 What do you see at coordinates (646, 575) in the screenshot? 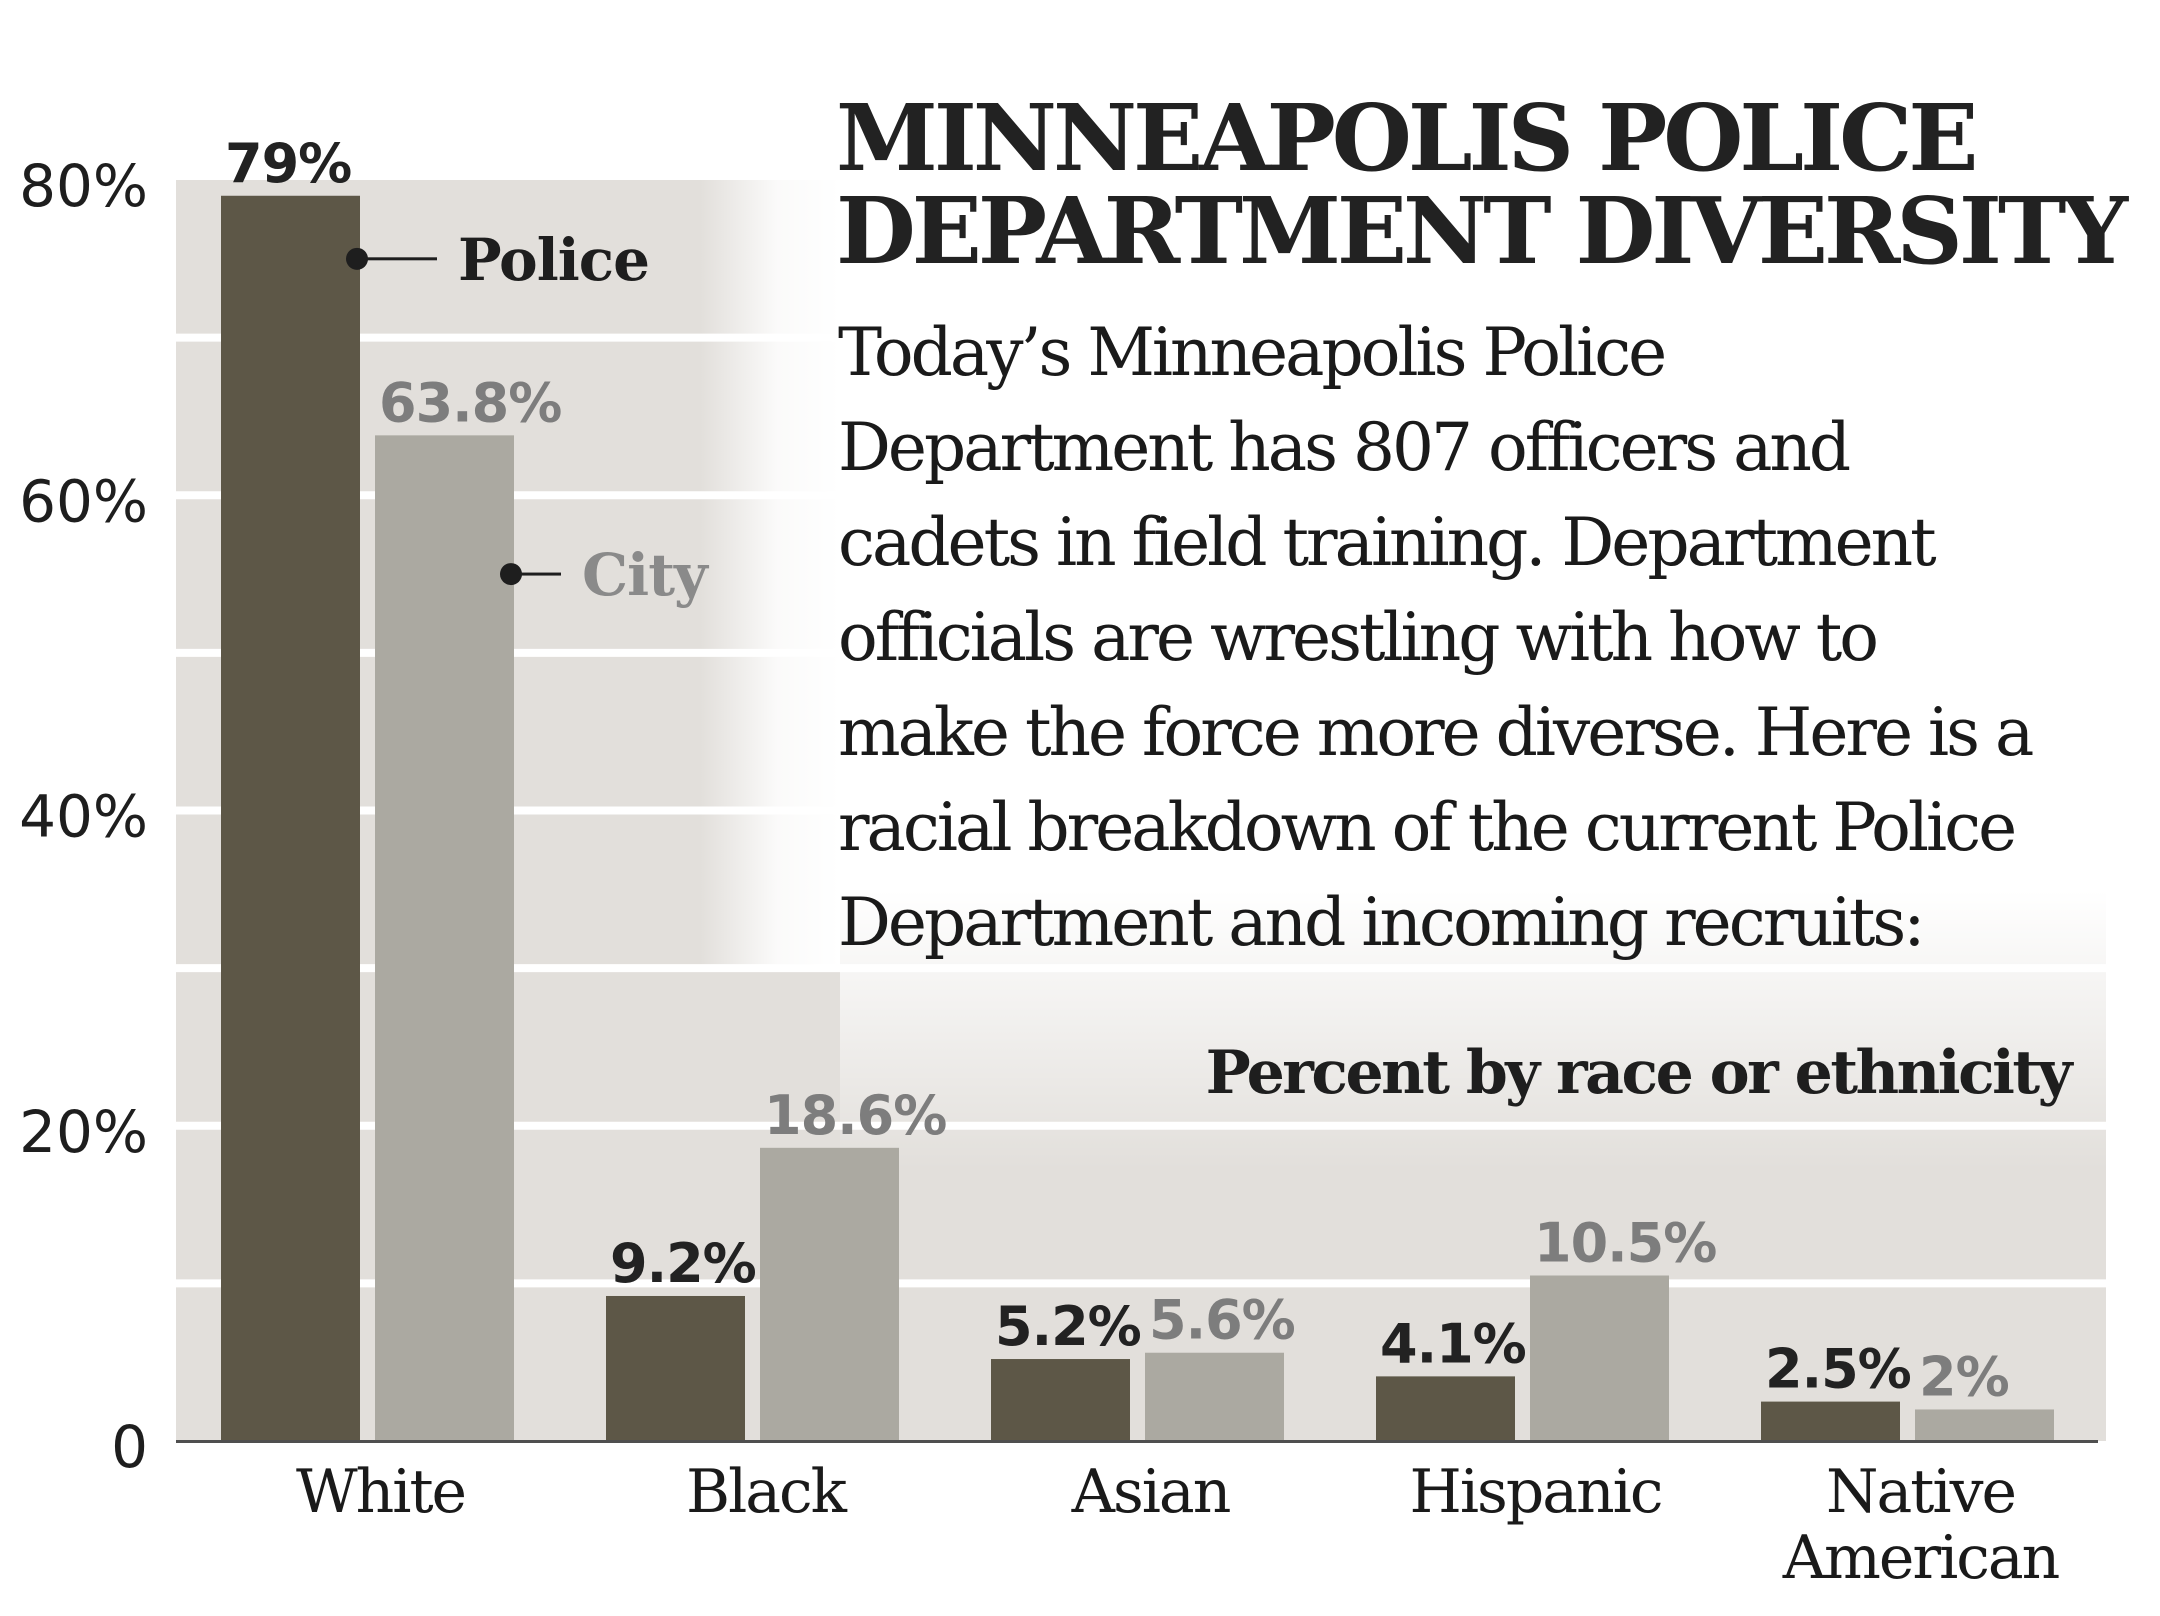
I see `legend-label-city: City` at bounding box center [646, 575].